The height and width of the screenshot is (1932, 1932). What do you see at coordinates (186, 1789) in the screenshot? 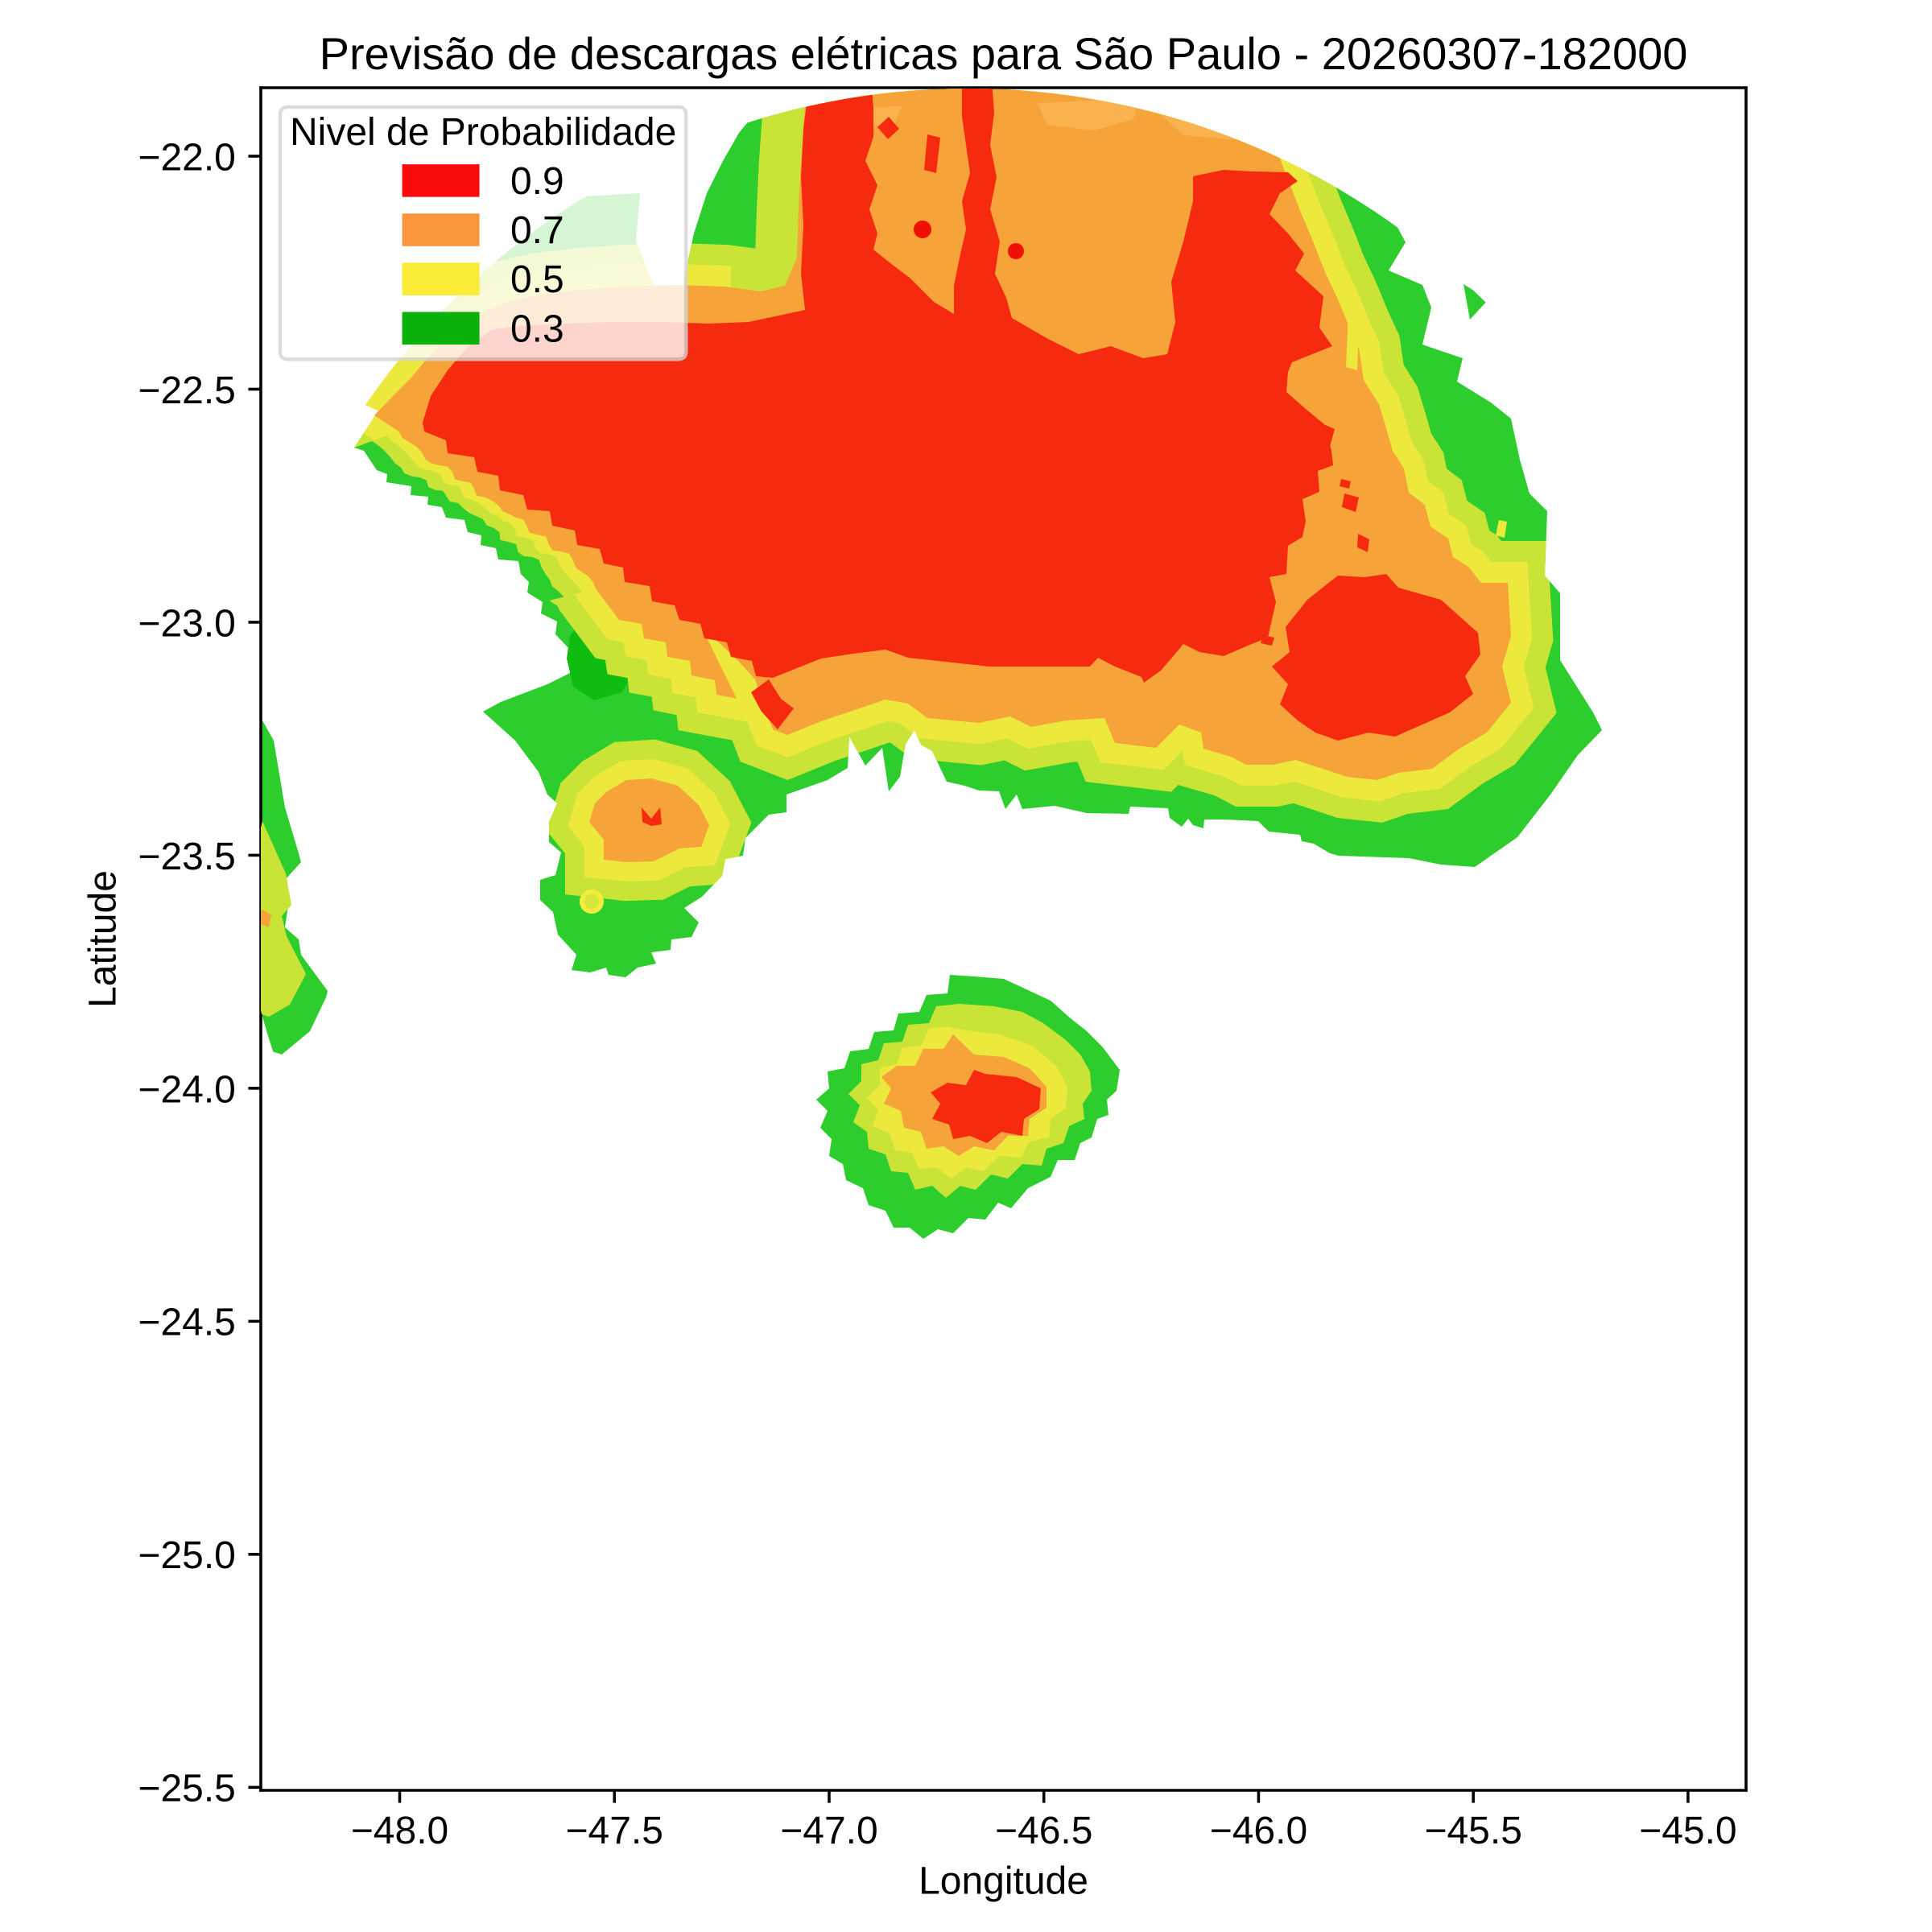
I see `svg-text: −25.5` at bounding box center [186, 1789].